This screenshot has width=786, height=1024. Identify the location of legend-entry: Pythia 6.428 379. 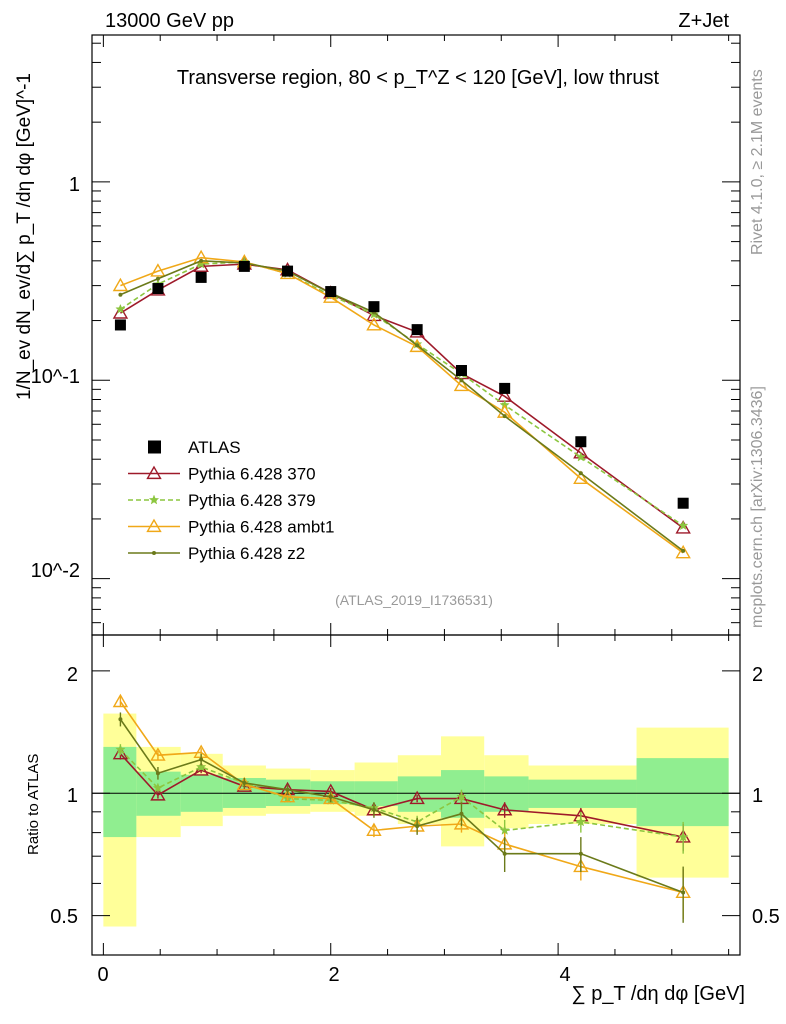
(222, 500).